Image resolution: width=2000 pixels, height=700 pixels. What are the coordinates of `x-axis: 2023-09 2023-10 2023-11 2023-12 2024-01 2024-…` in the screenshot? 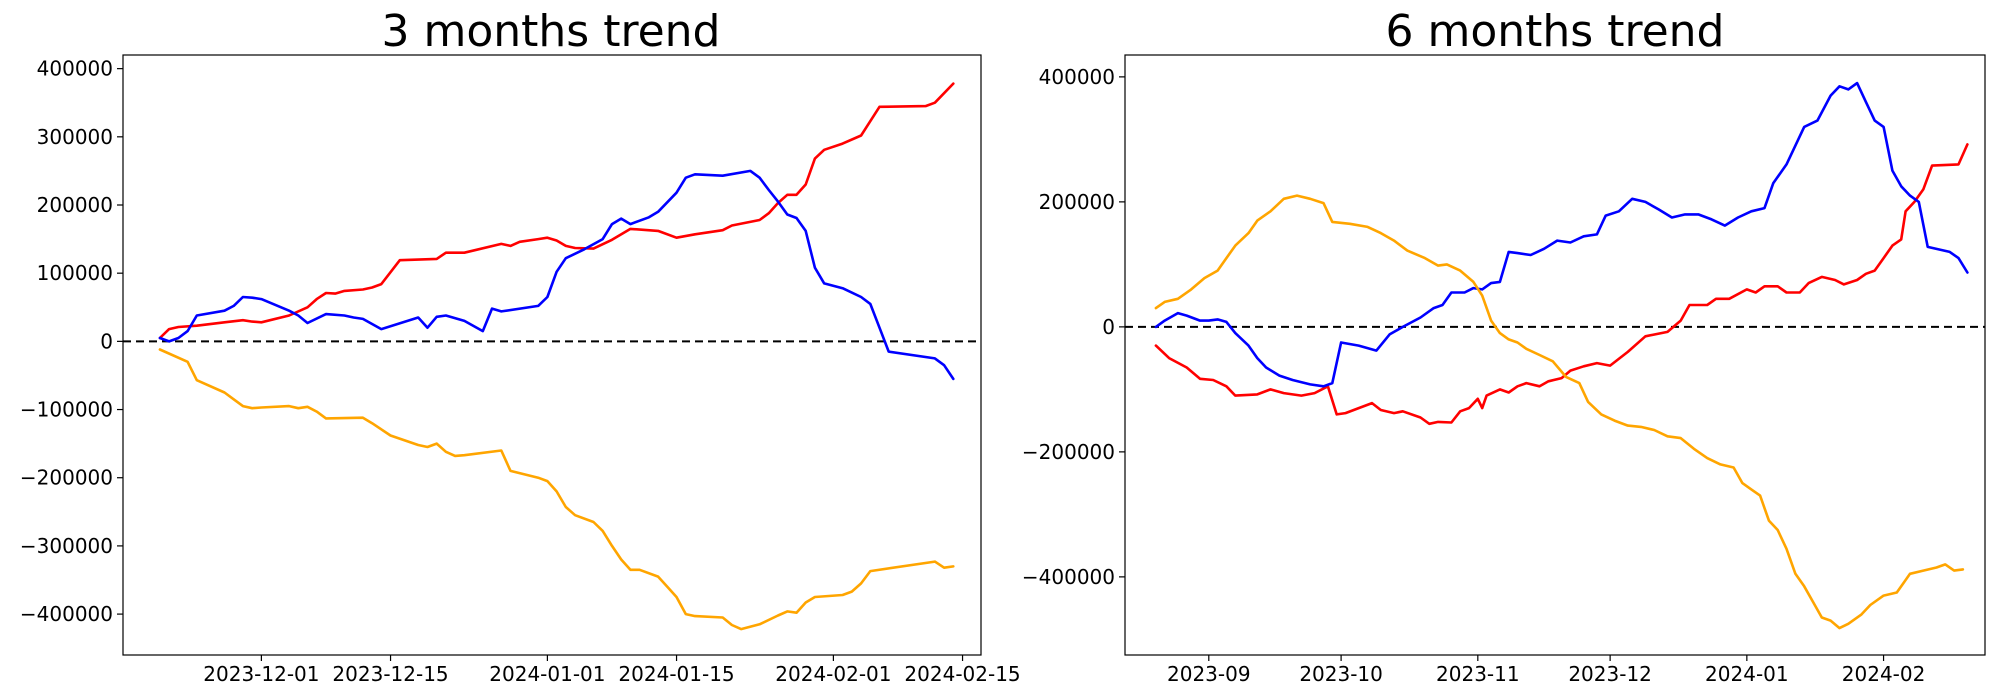 It's located at (1546, 670).